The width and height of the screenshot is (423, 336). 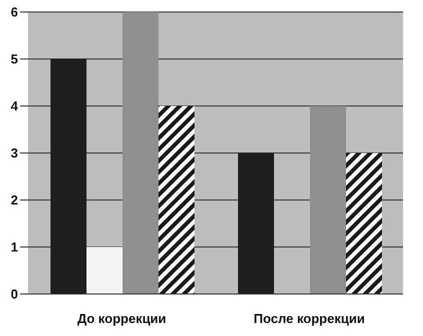 I want to click on y-tick-label: 3, so click(x=14, y=153).